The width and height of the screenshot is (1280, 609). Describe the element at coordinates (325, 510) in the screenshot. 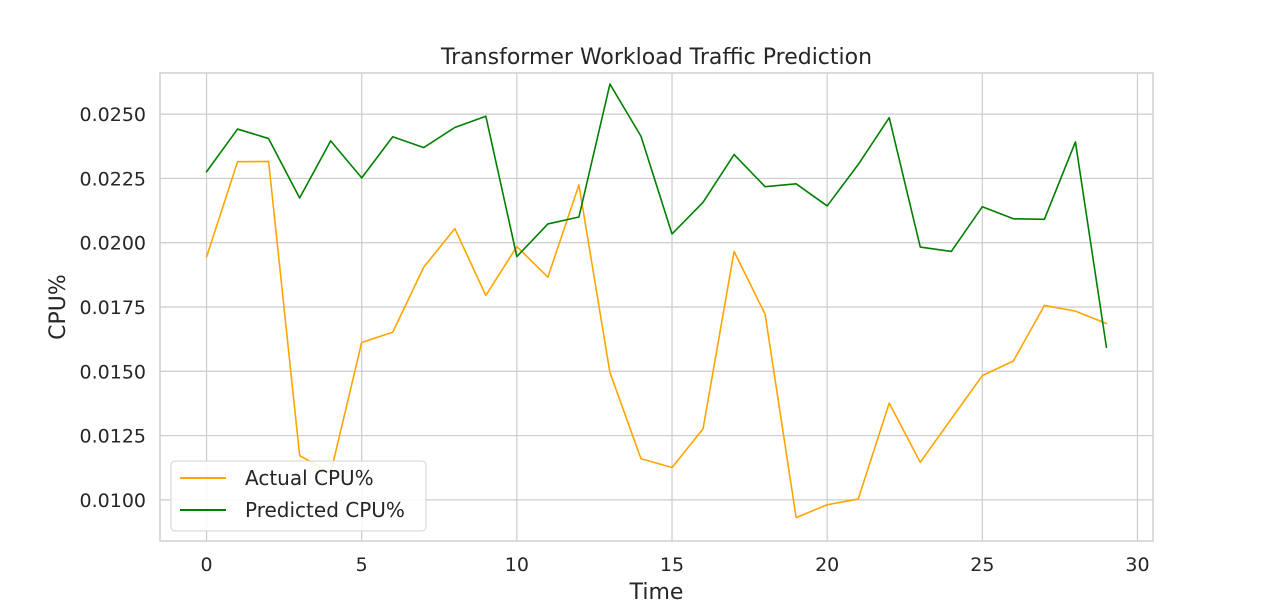

I see `legend-label: Predicted CPU%` at that location.